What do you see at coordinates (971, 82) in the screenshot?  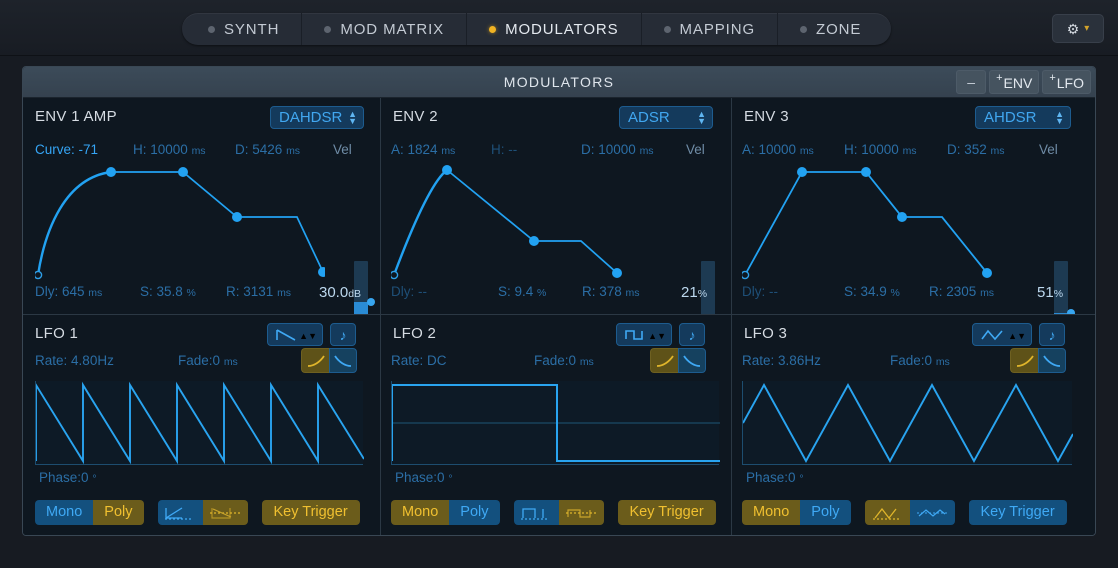 I see `minimize-button: –` at bounding box center [971, 82].